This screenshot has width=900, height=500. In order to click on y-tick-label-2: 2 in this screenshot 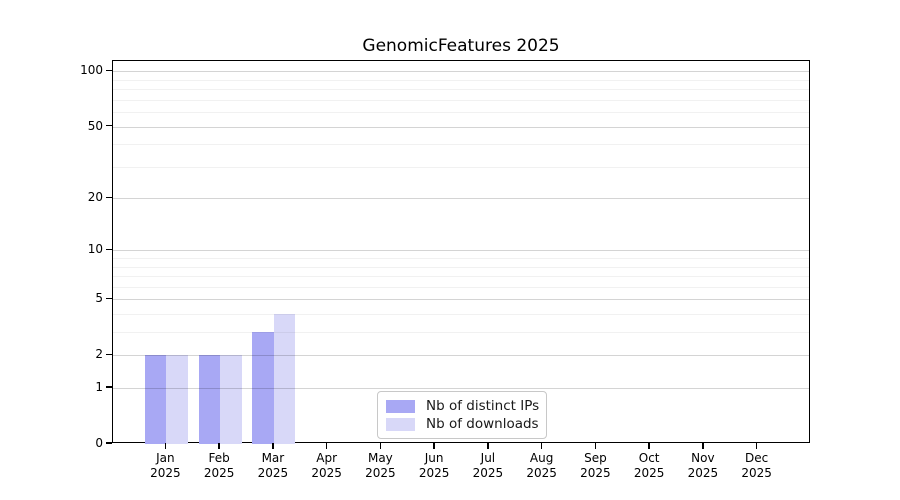, I will do `click(99, 354)`.